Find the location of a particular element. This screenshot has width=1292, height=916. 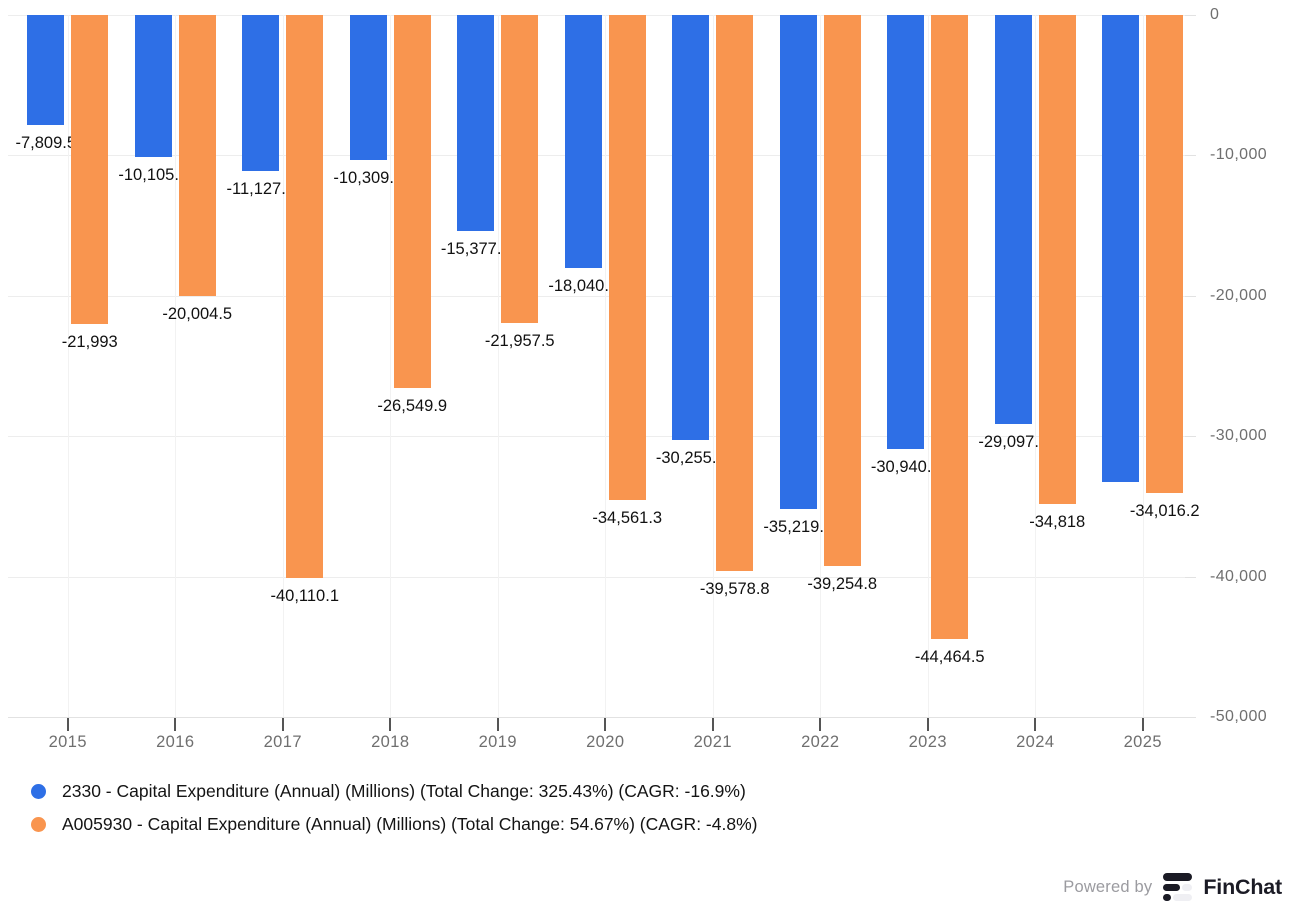

bar-a005930-2023 is located at coordinates (950, 327).